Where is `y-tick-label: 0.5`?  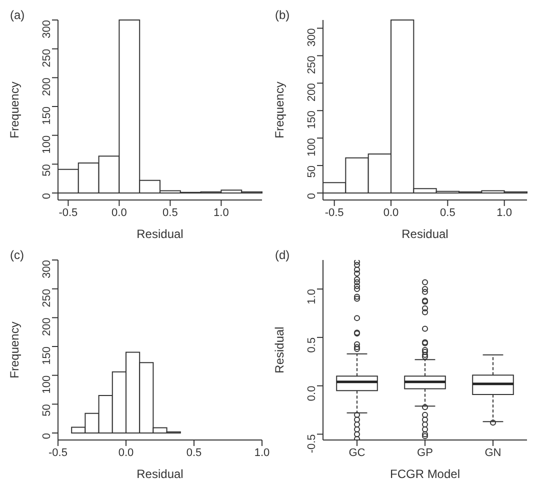 y-tick-label: 0.5 is located at coordinates (312, 345).